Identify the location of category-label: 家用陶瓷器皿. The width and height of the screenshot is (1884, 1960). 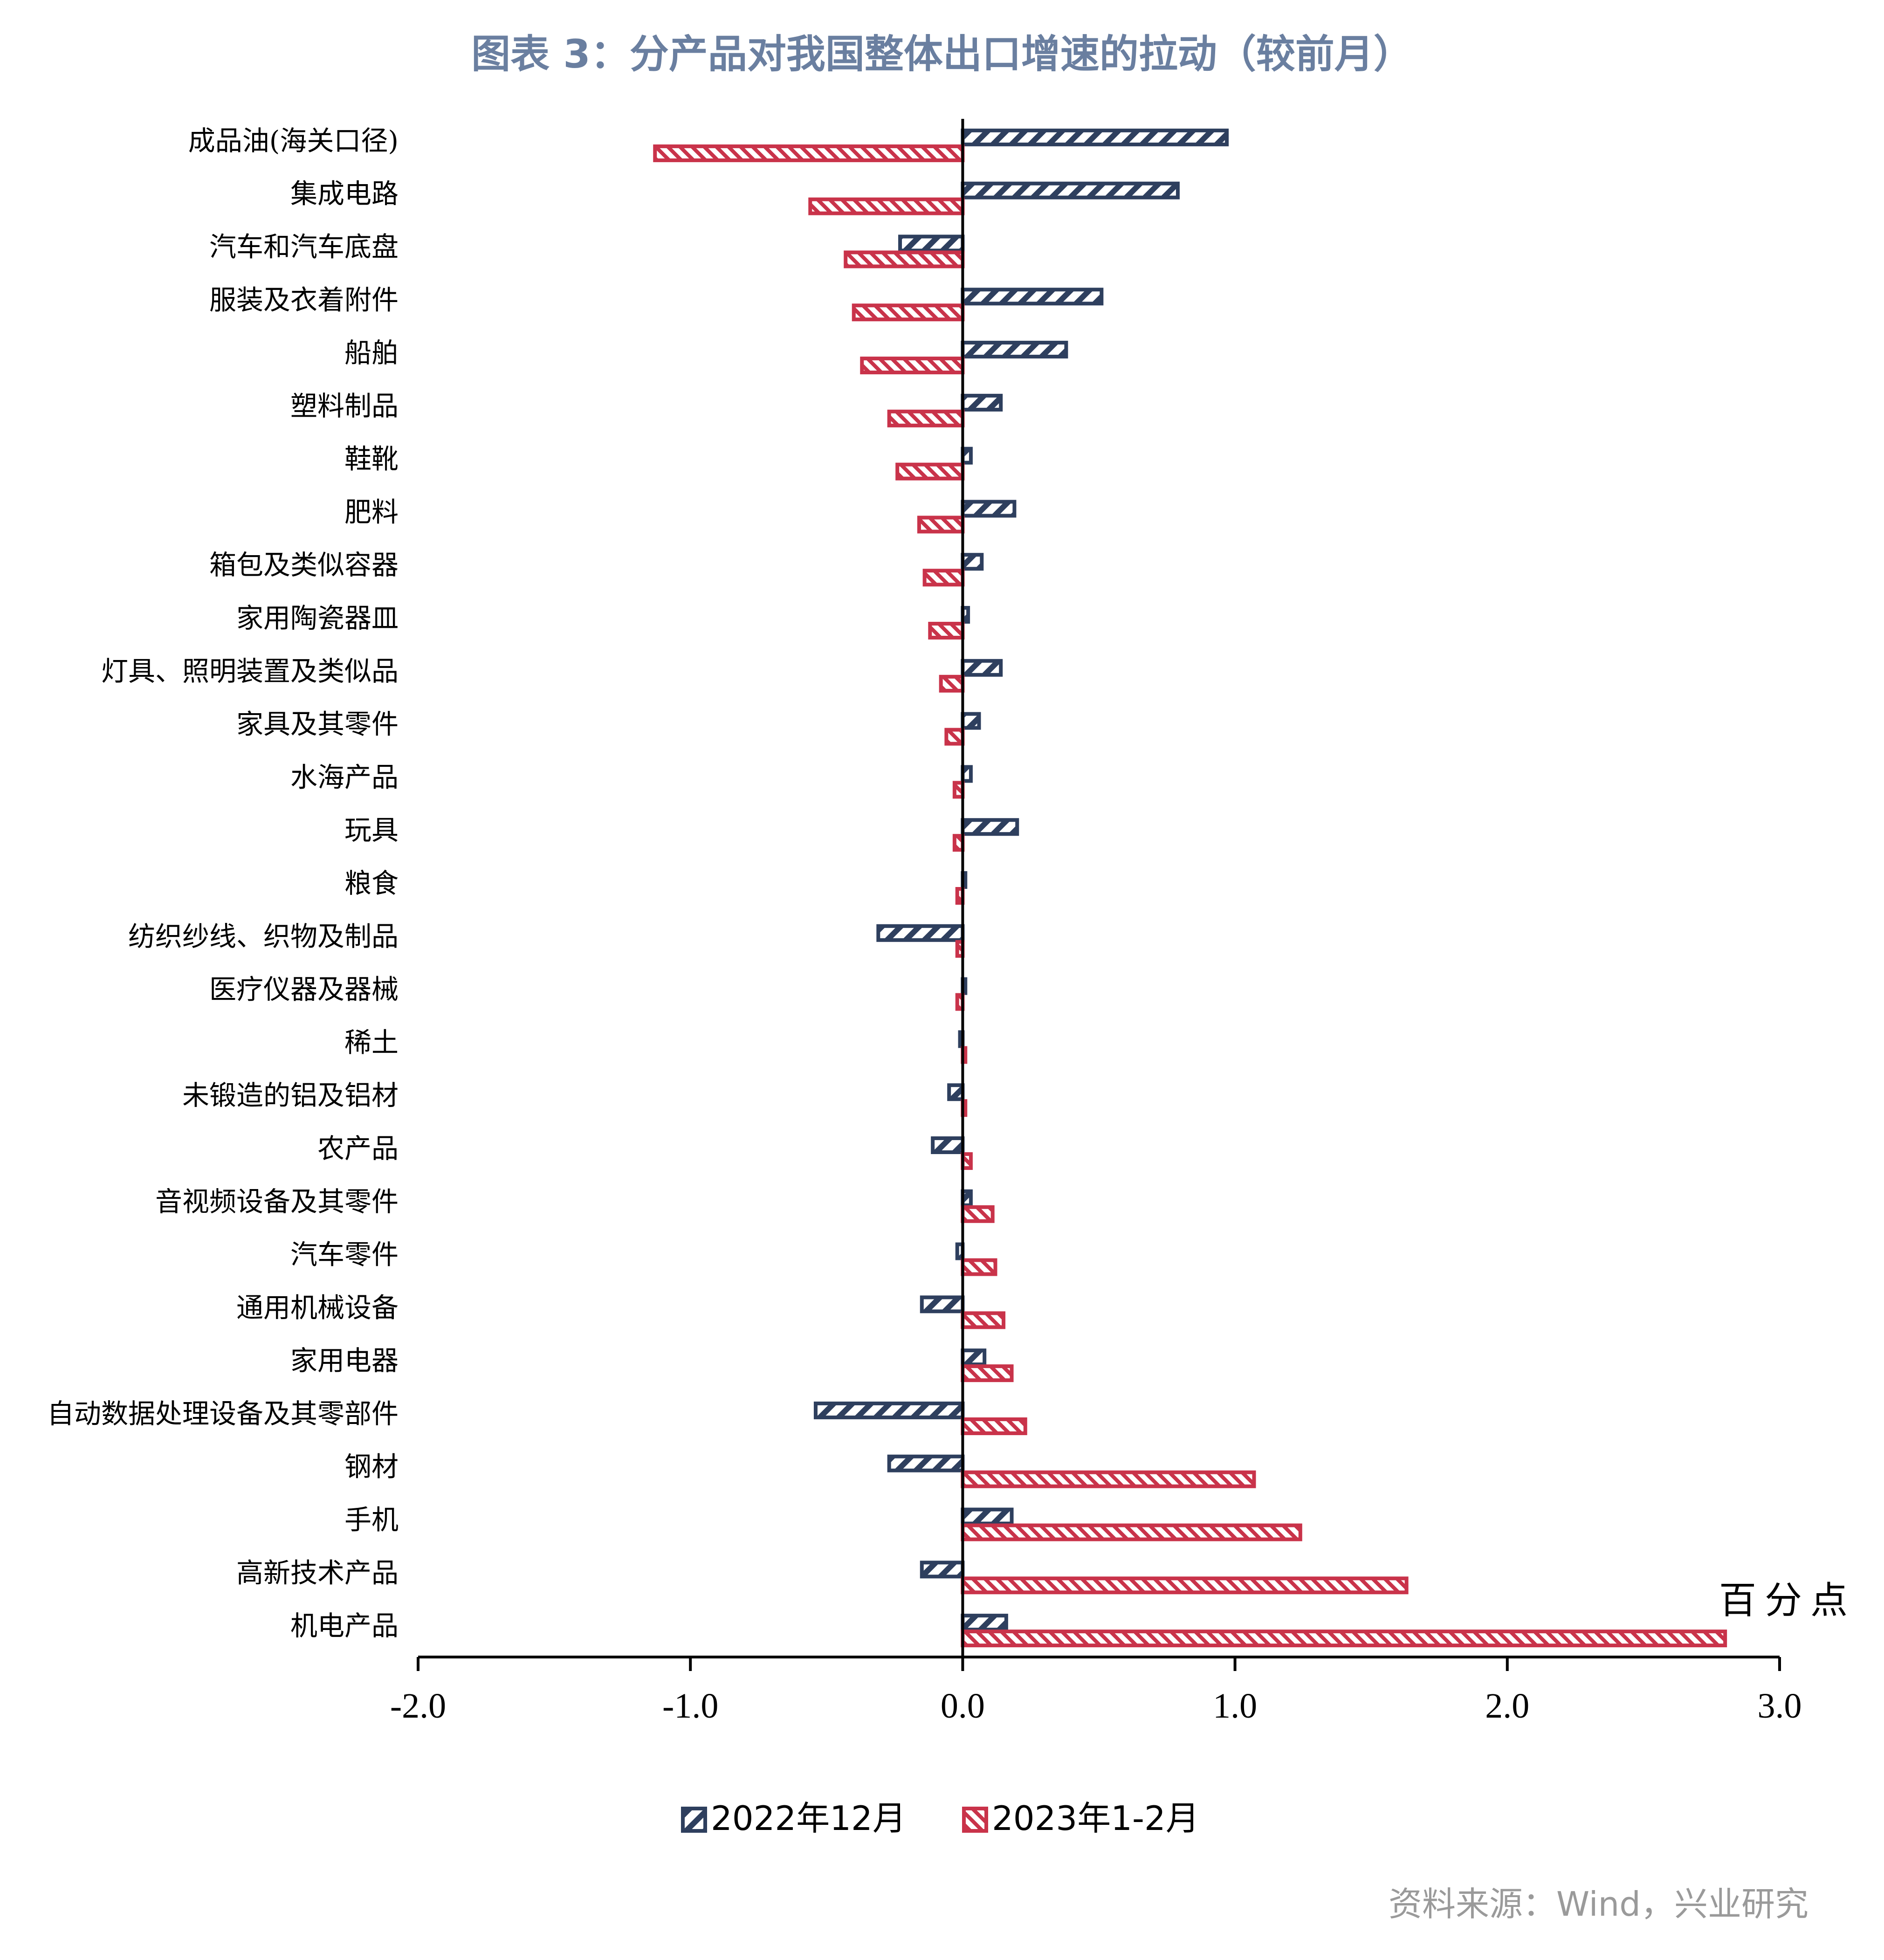
(317, 618).